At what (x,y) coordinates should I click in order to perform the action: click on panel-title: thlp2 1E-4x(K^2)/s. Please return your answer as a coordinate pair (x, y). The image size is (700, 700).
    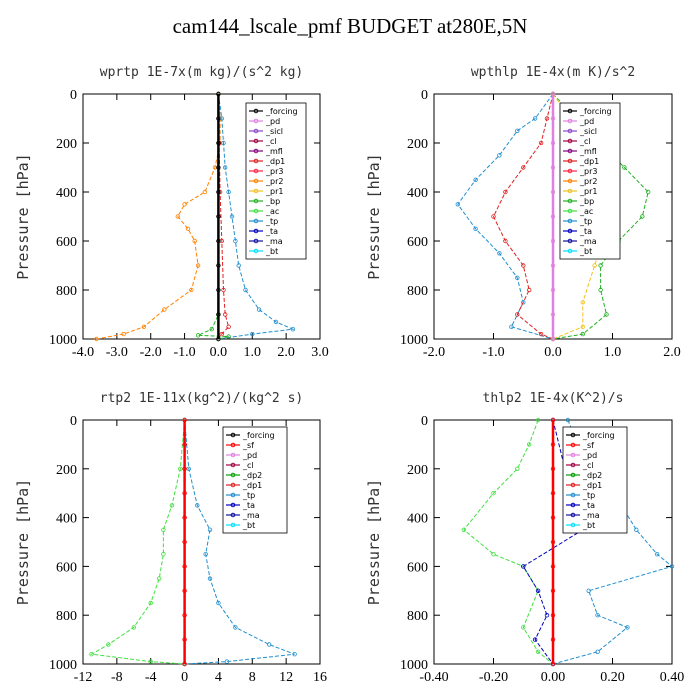
    Looking at the image, I should click on (553, 398).